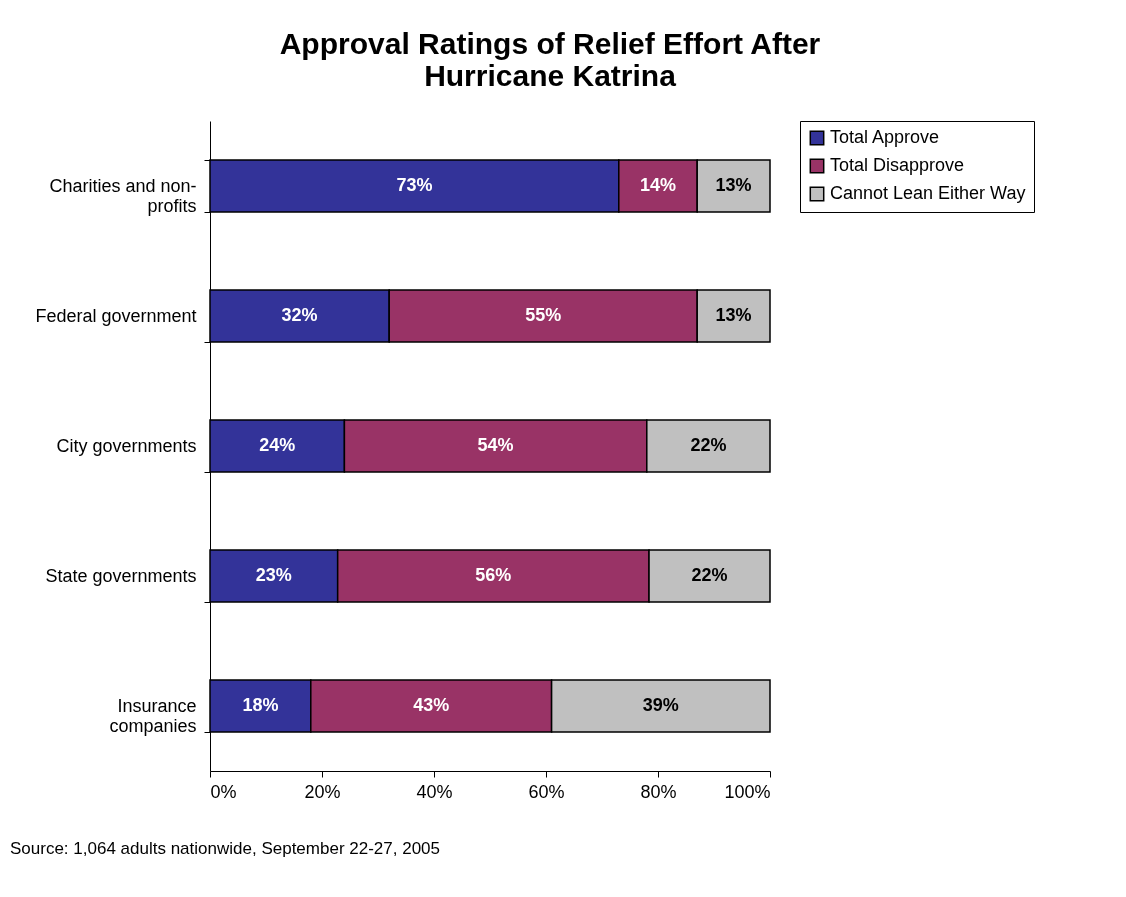 This screenshot has width=1126, height=897. I want to click on x-tick-label: 80%, so click(658, 791).